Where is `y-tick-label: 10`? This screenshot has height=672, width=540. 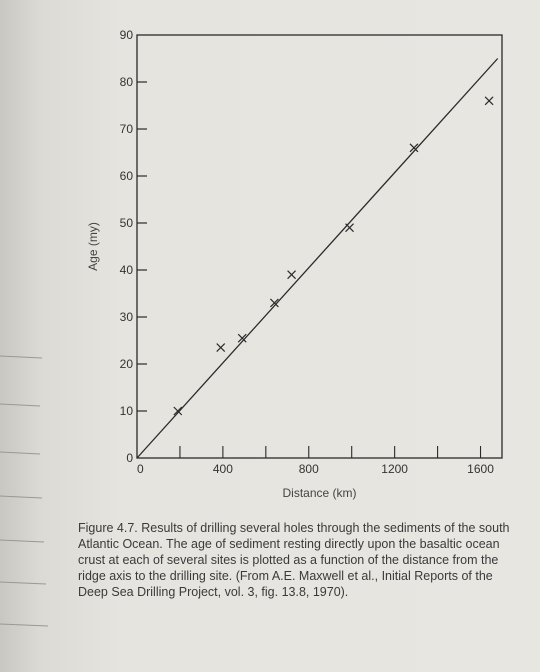
y-tick-label: 10 is located at coordinates (127, 411).